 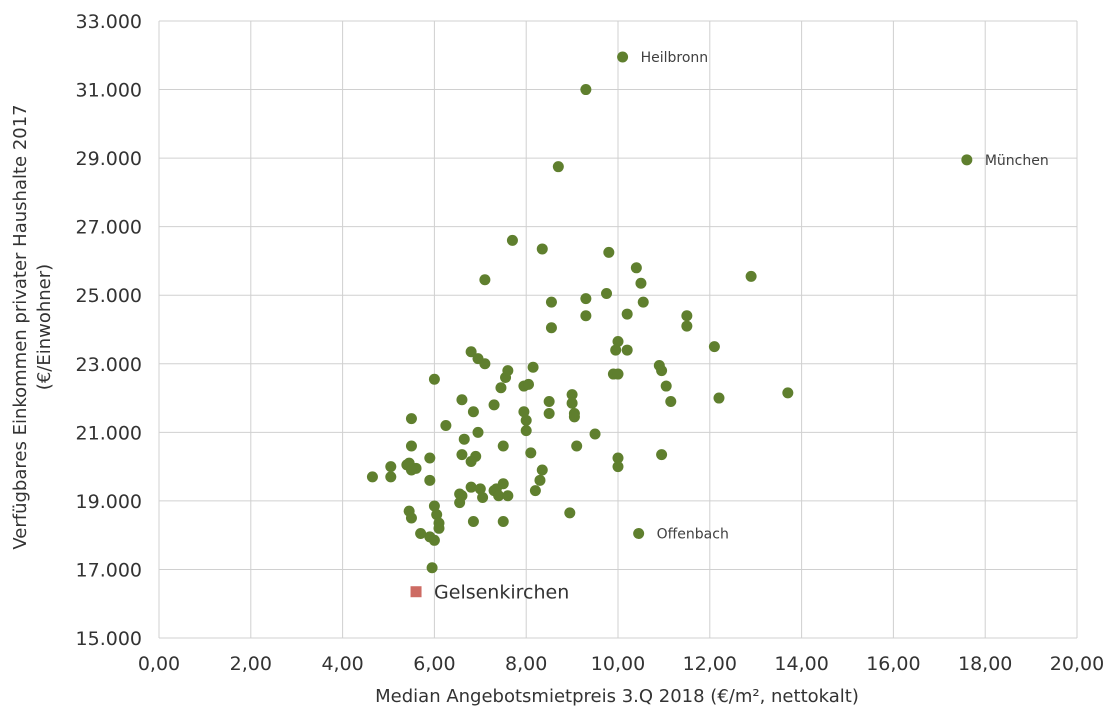 What do you see at coordinates (109, 296) in the screenshot?
I see `y-tick-label: 25.000` at bounding box center [109, 296].